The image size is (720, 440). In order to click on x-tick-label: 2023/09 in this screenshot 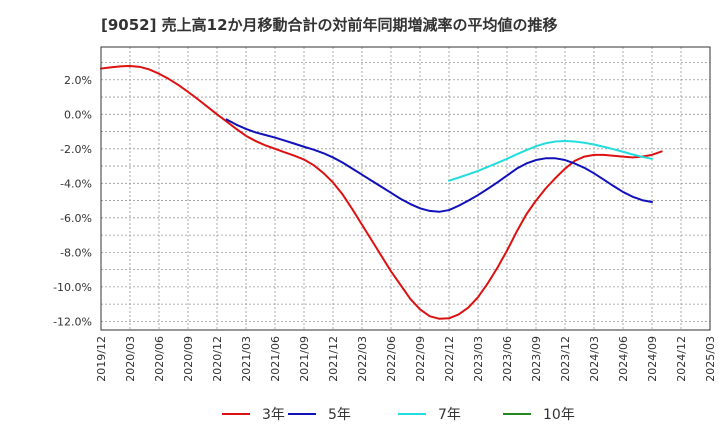, I will do `click(536, 359)`.